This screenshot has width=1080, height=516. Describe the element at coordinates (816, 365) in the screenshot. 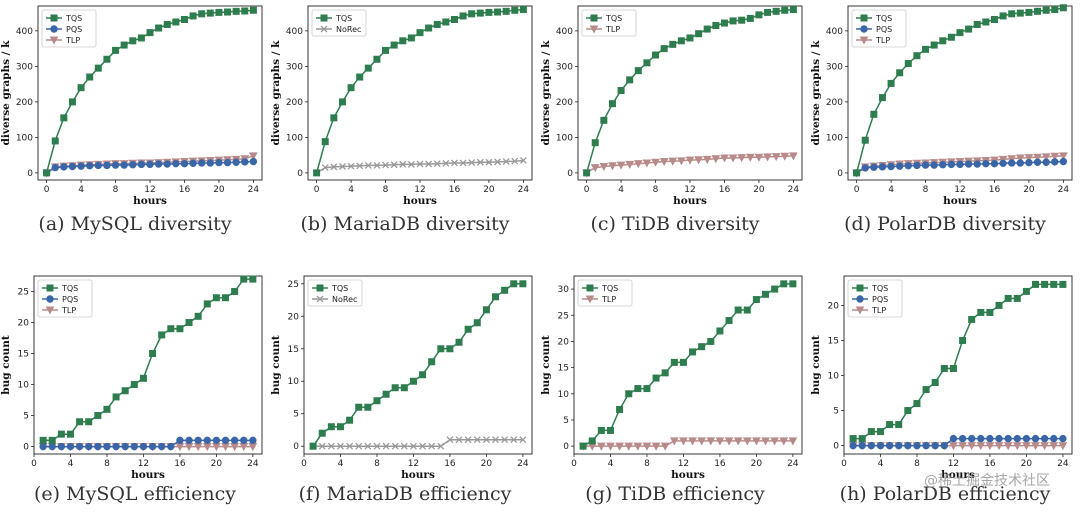

I see `y-axis-label: bug count` at that location.